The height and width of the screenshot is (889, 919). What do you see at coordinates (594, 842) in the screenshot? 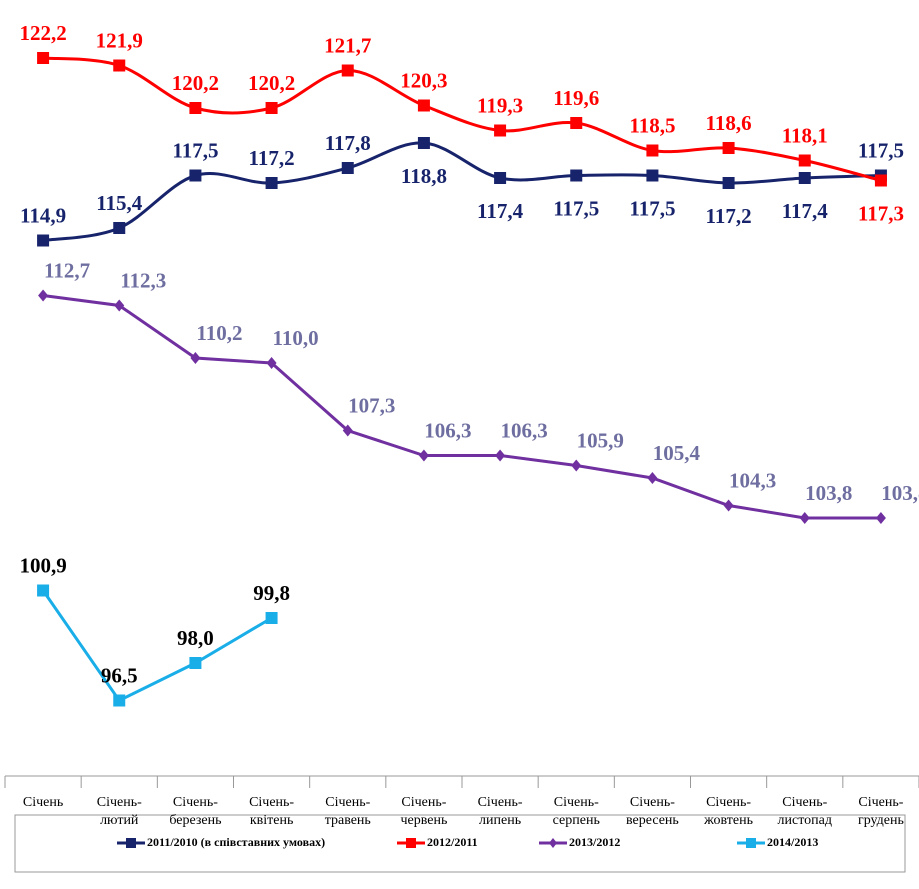
I see `legend-label: 2013/2012` at bounding box center [594, 842].